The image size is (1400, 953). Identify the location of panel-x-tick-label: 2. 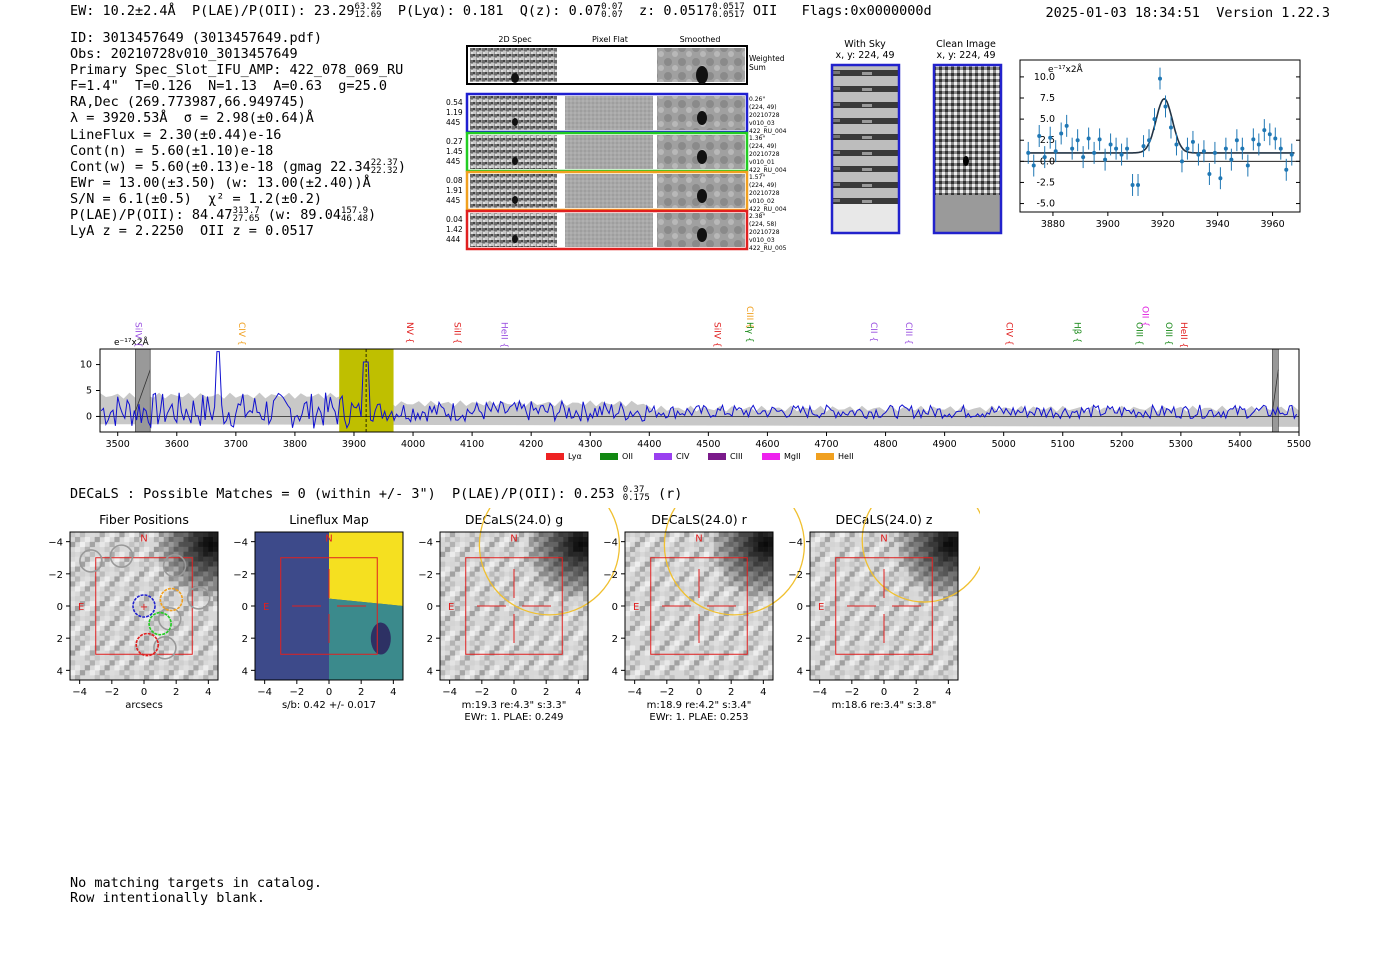
(731, 692).